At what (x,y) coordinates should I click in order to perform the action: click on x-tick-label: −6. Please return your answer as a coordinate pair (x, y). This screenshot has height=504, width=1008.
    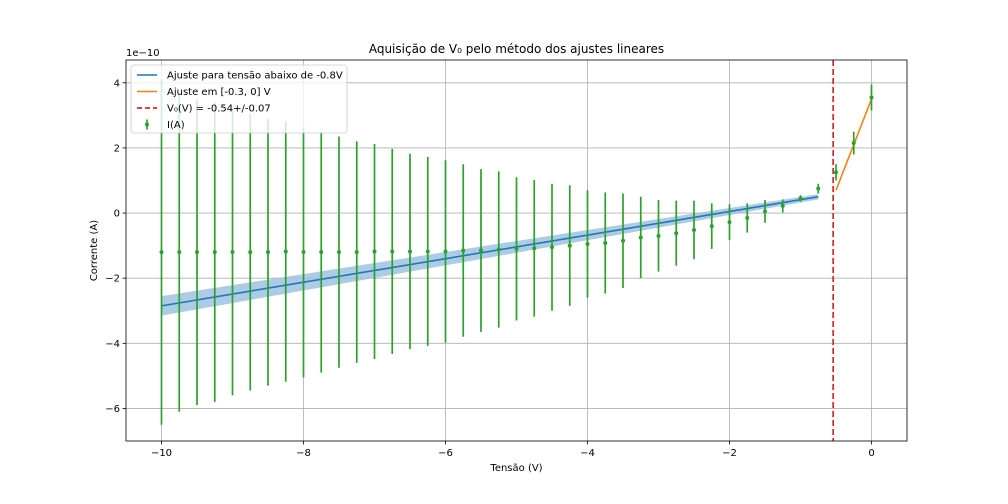
    Looking at the image, I should click on (445, 453).